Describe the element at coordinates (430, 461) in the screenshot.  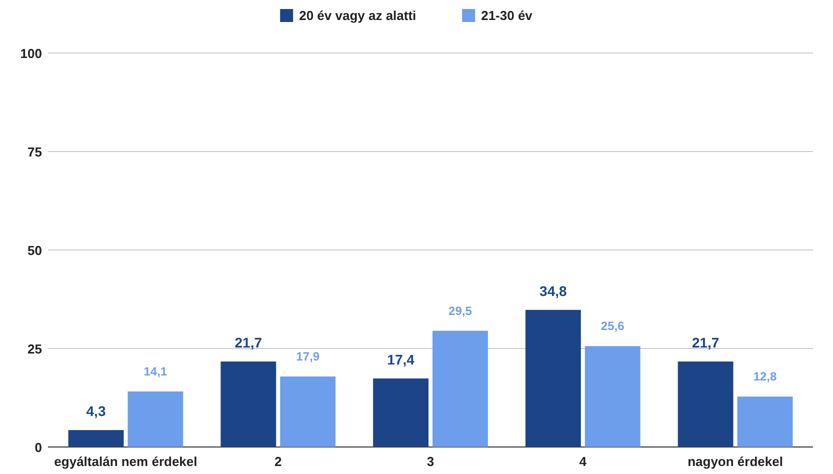
I see `x-tick-label: 3` at that location.